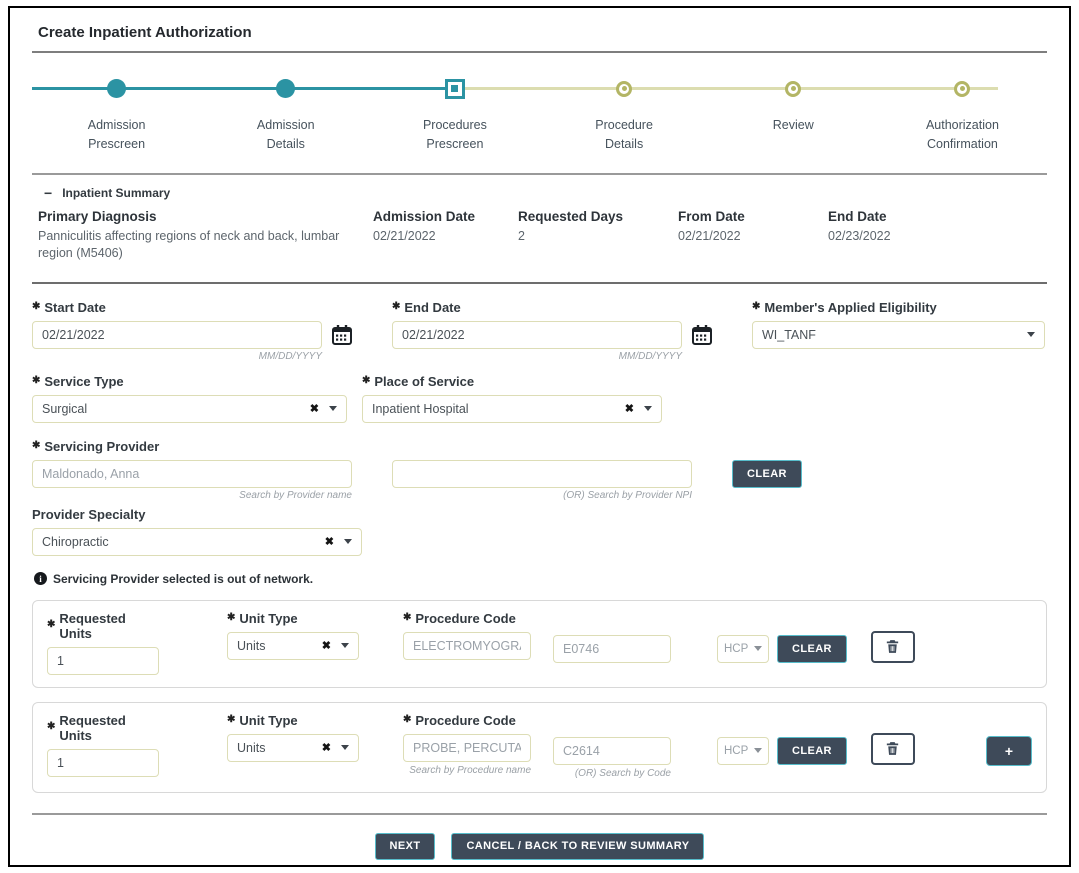  Describe the element at coordinates (512, 408) in the screenshot. I see `place-of-service-select: Inpatient Hospital ✖` at that location.